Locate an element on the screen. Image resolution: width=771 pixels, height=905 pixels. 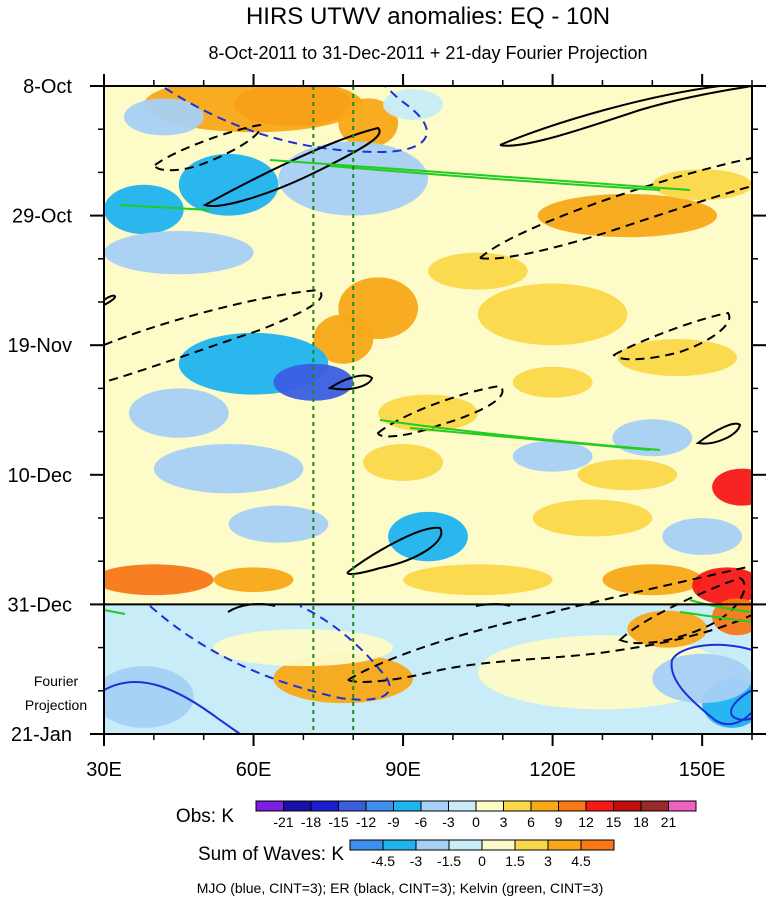
x-tick-label: 30E is located at coordinates (104, 770).